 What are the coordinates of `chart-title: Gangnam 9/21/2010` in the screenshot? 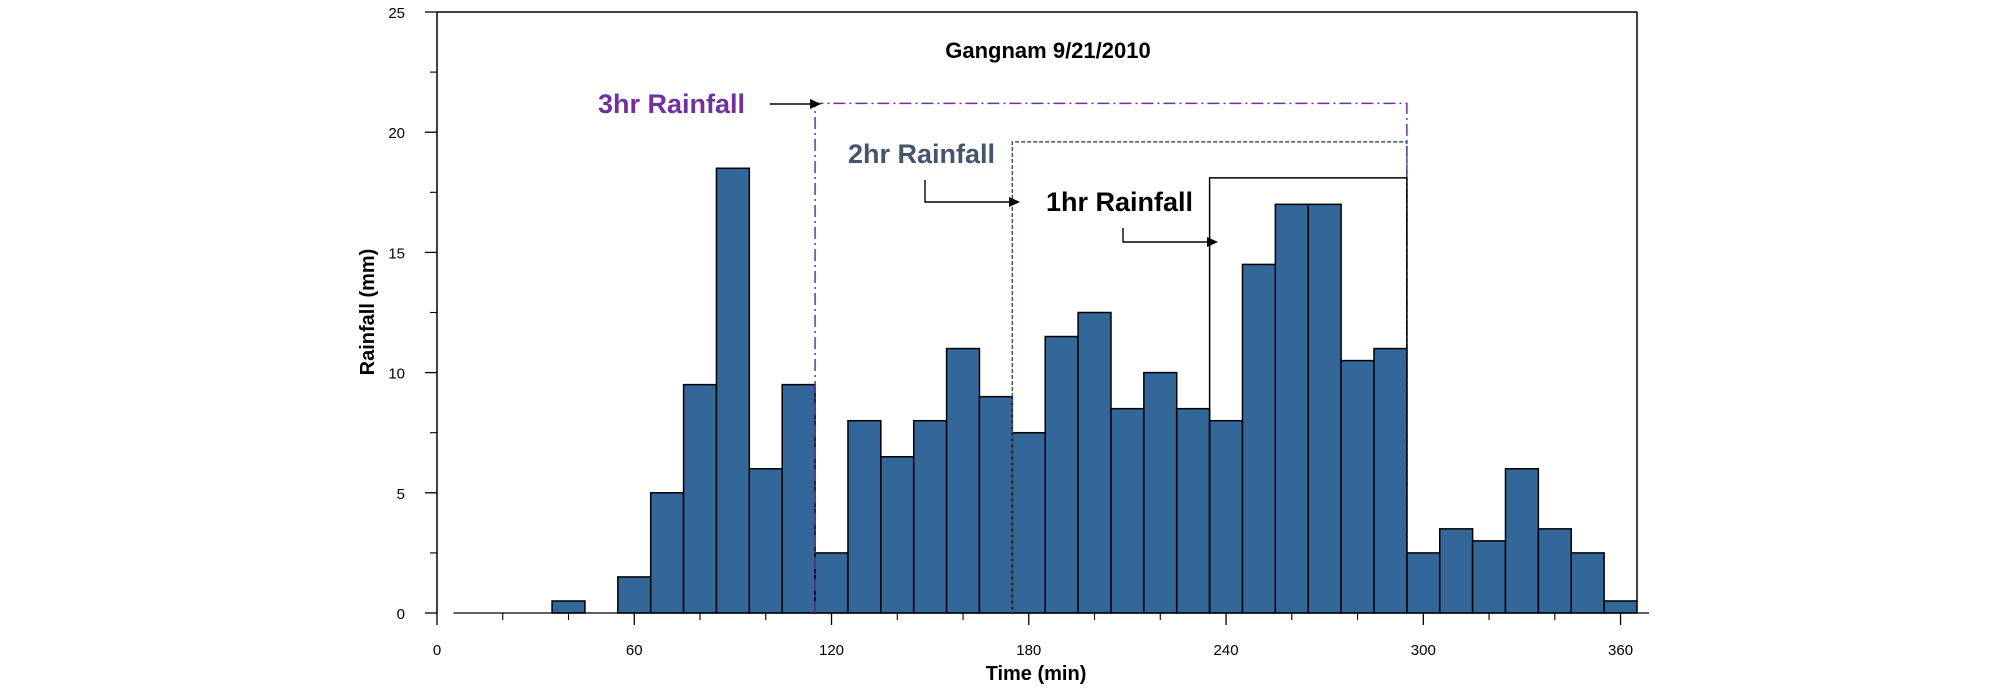 It's located at (1047, 50).